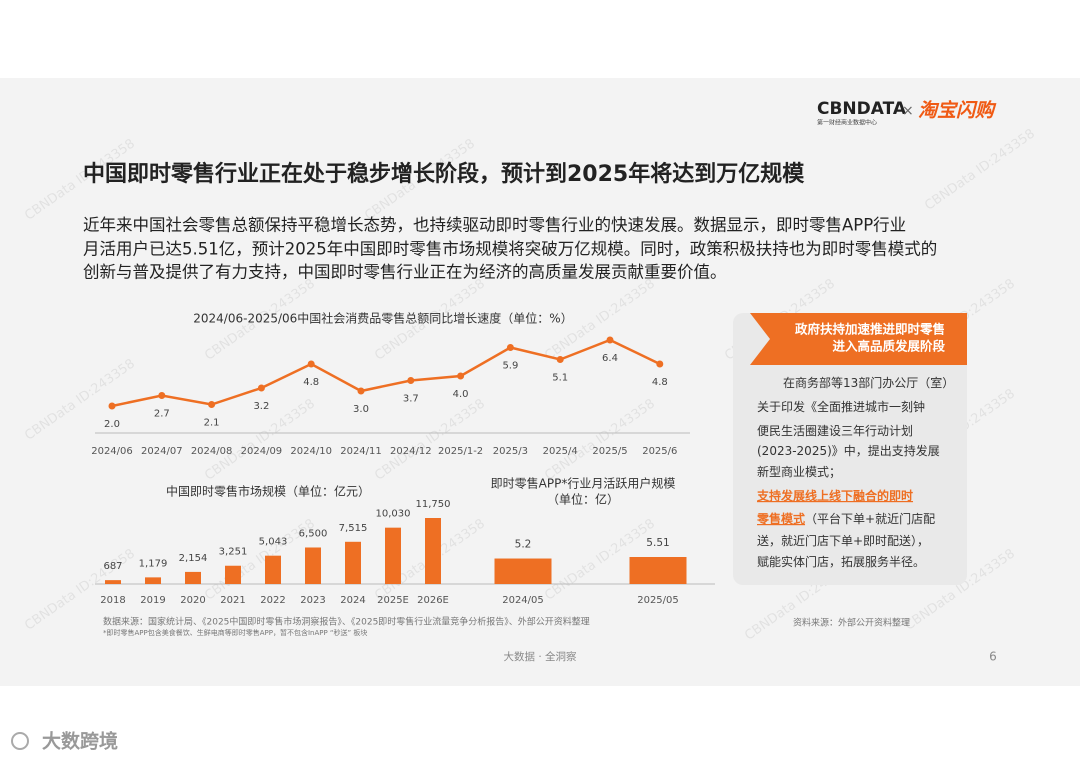  Describe the element at coordinates (851, 623) in the screenshot. I see `source: 资料来源：外部公开资料整理` at that location.